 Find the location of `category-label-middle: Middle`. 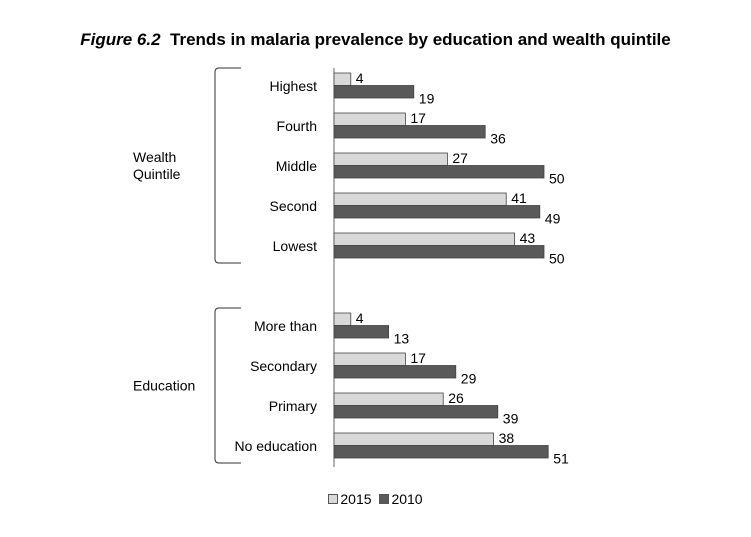

category-label-middle: Middle is located at coordinates (296, 166).